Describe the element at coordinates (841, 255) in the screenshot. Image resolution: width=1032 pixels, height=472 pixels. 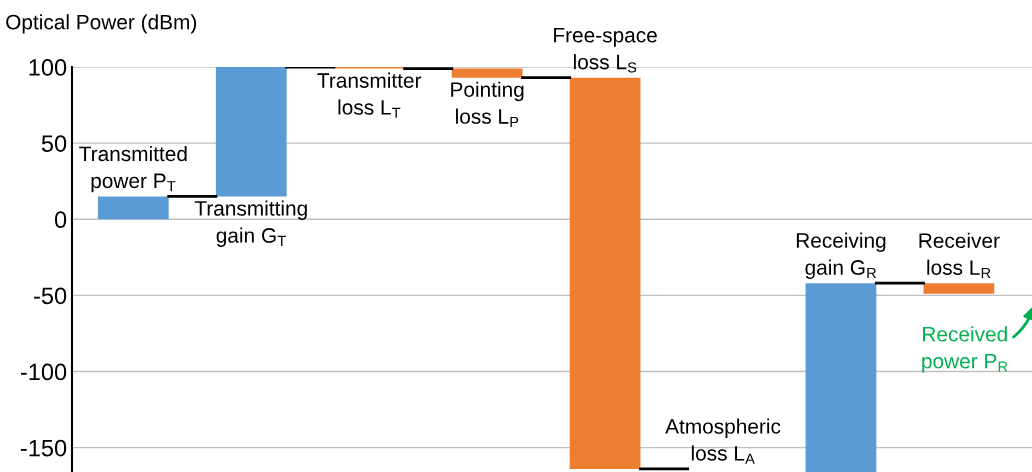
I see `x-tick-label: Receiving gain G$_{R}$` at that location.